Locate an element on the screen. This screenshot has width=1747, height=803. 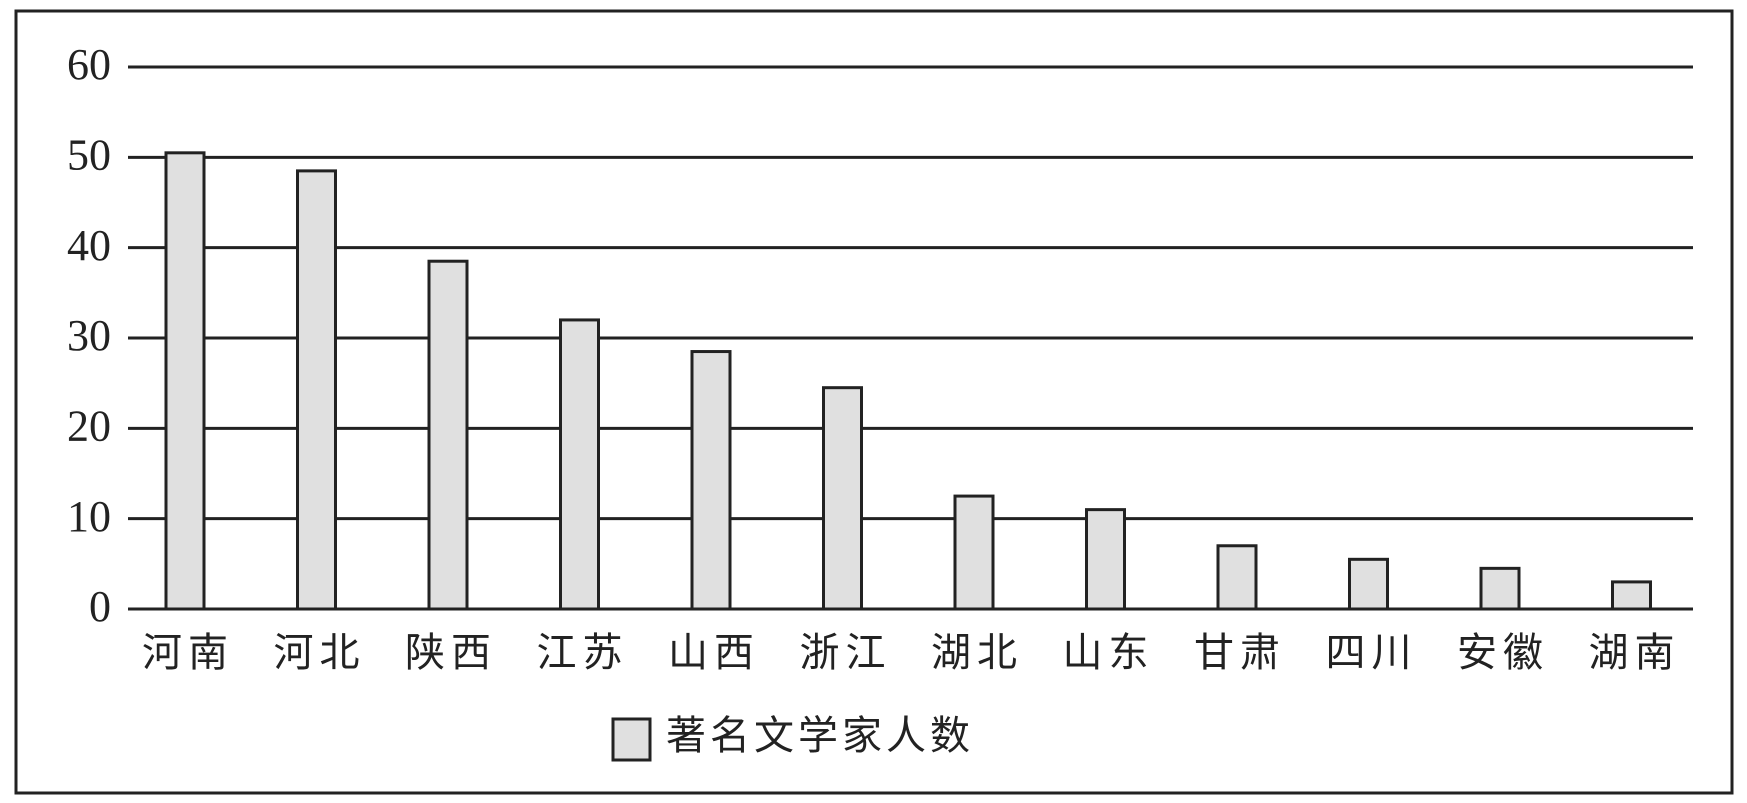
x-tick-label: 甘肃 is located at coordinates (1240, 652).